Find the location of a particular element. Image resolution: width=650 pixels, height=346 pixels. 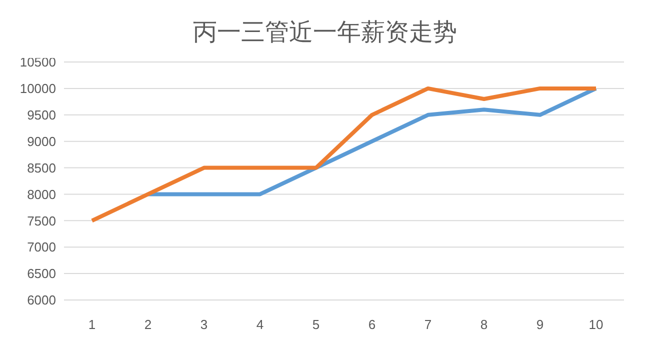

x-tick-label: 7 is located at coordinates (428, 324).